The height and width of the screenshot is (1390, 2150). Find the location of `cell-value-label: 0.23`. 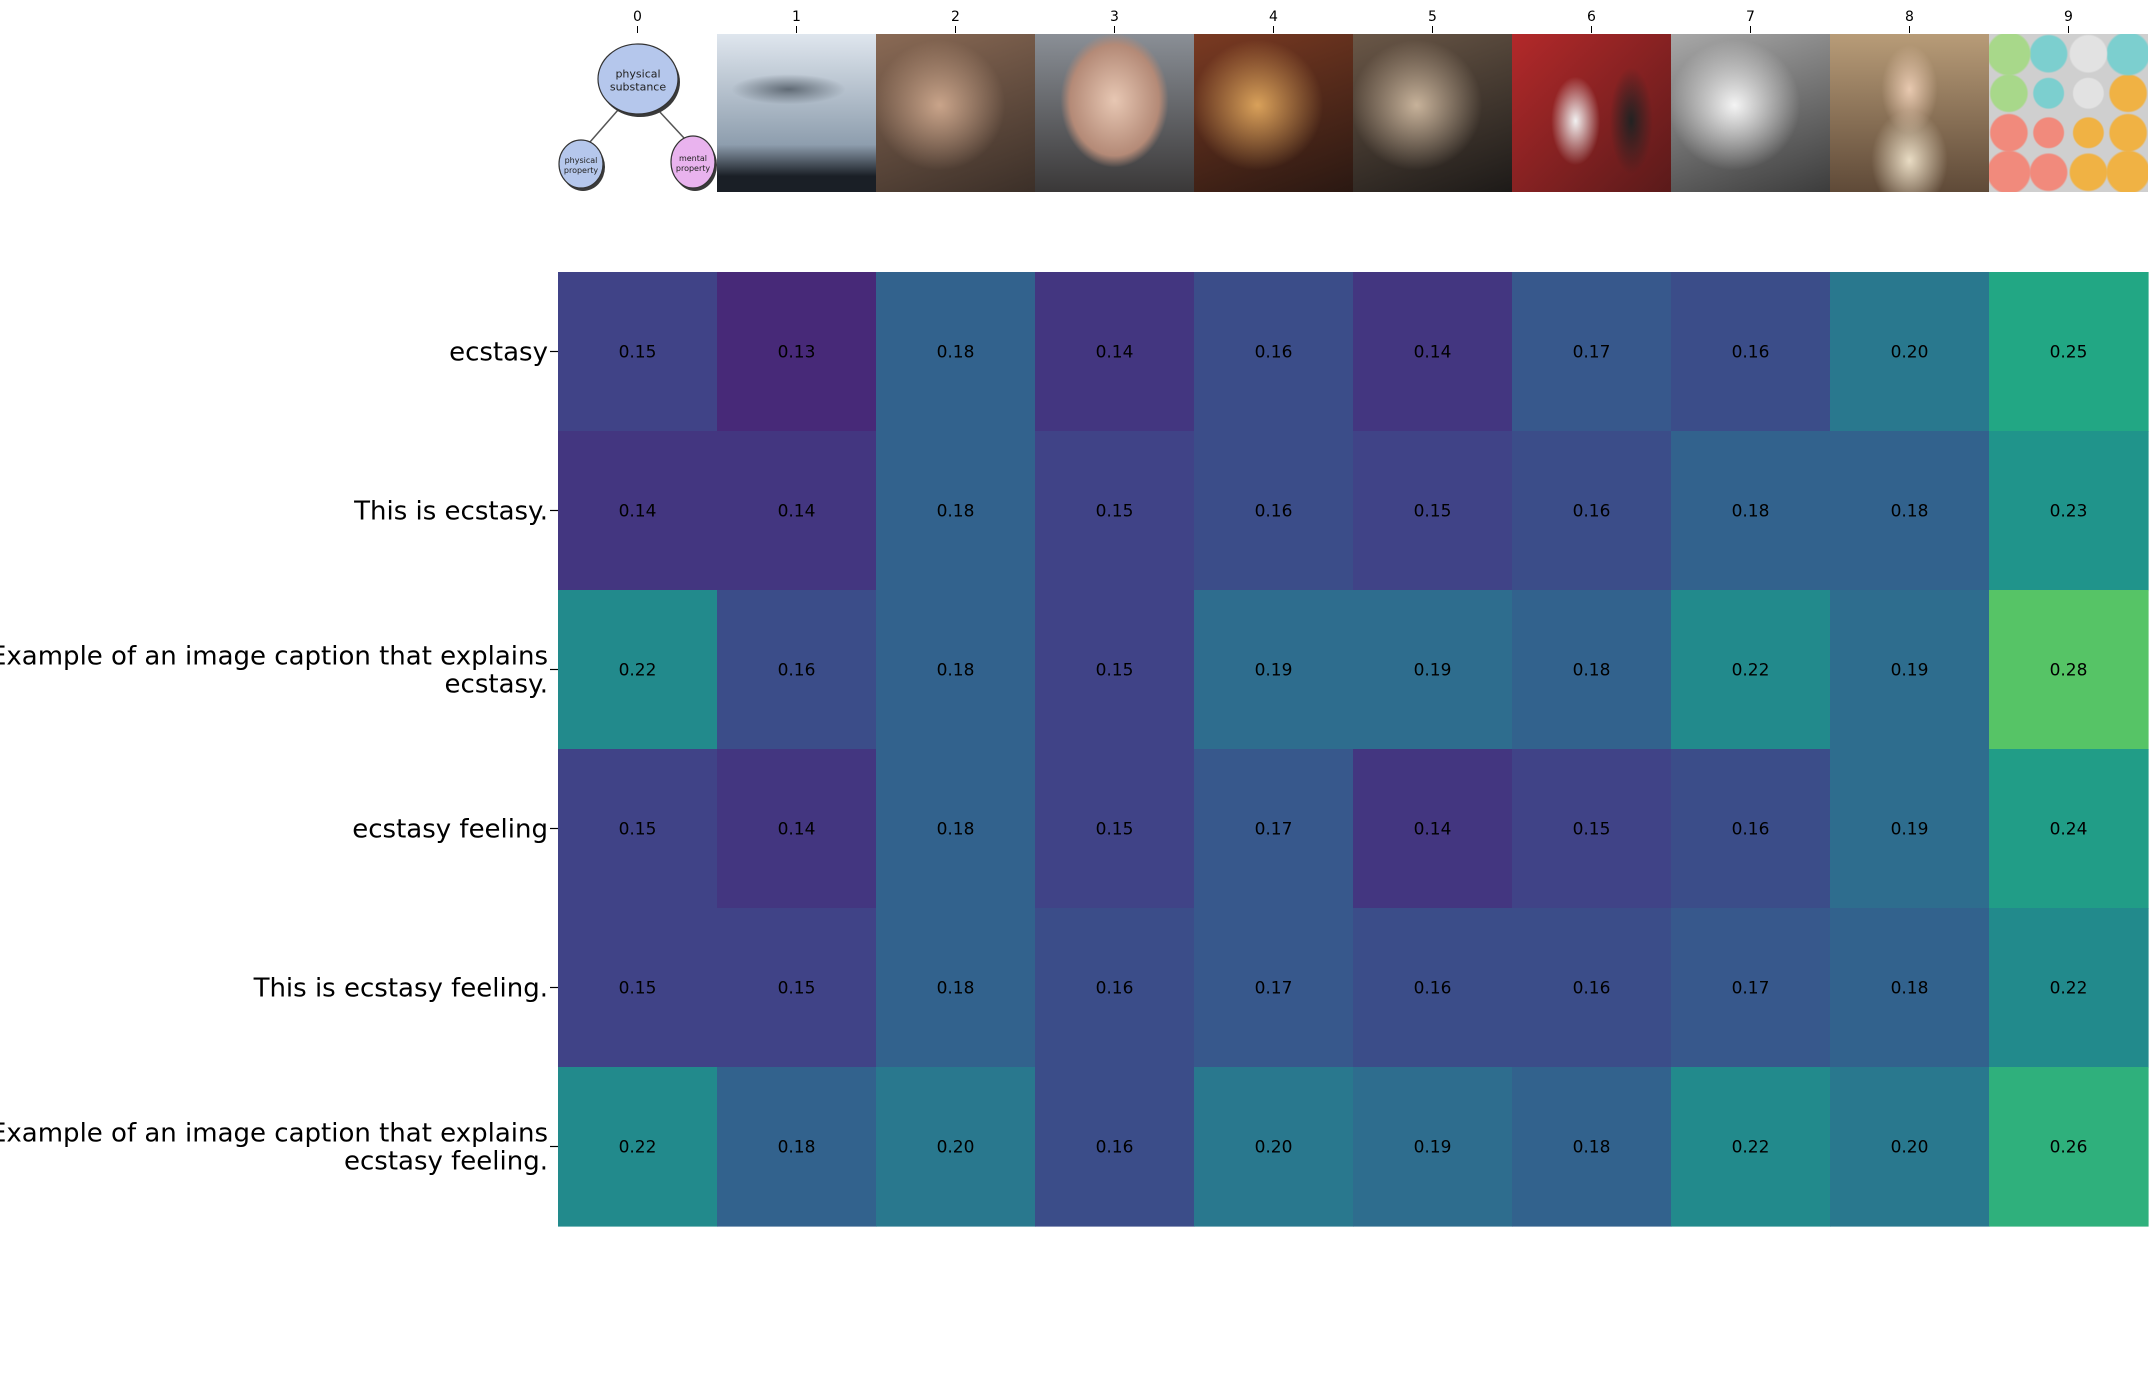

cell-value-label: 0.23 is located at coordinates (2069, 512).